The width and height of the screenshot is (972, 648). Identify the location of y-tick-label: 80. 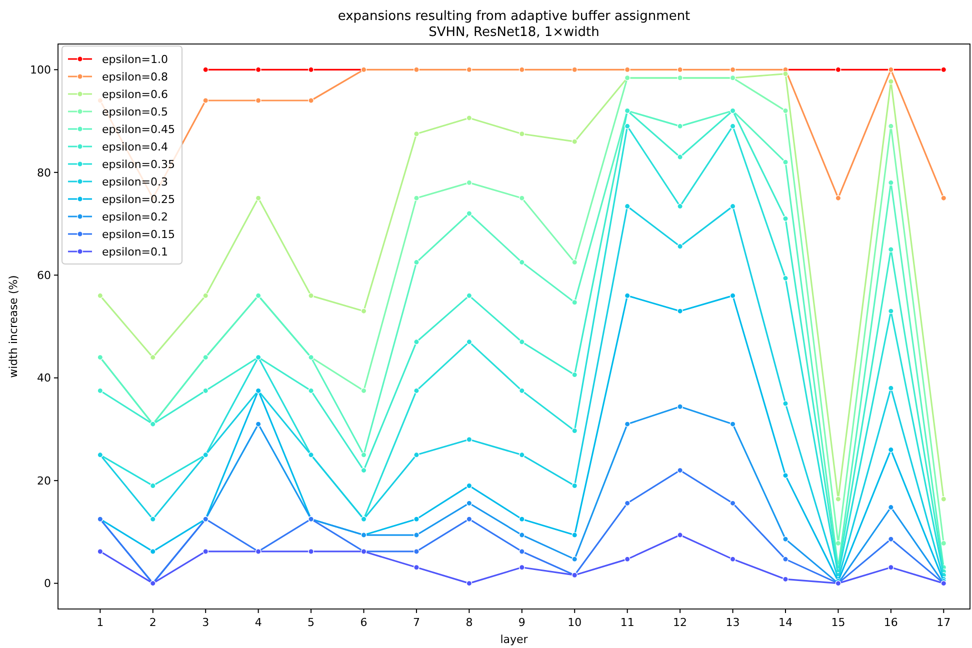
(44, 173).